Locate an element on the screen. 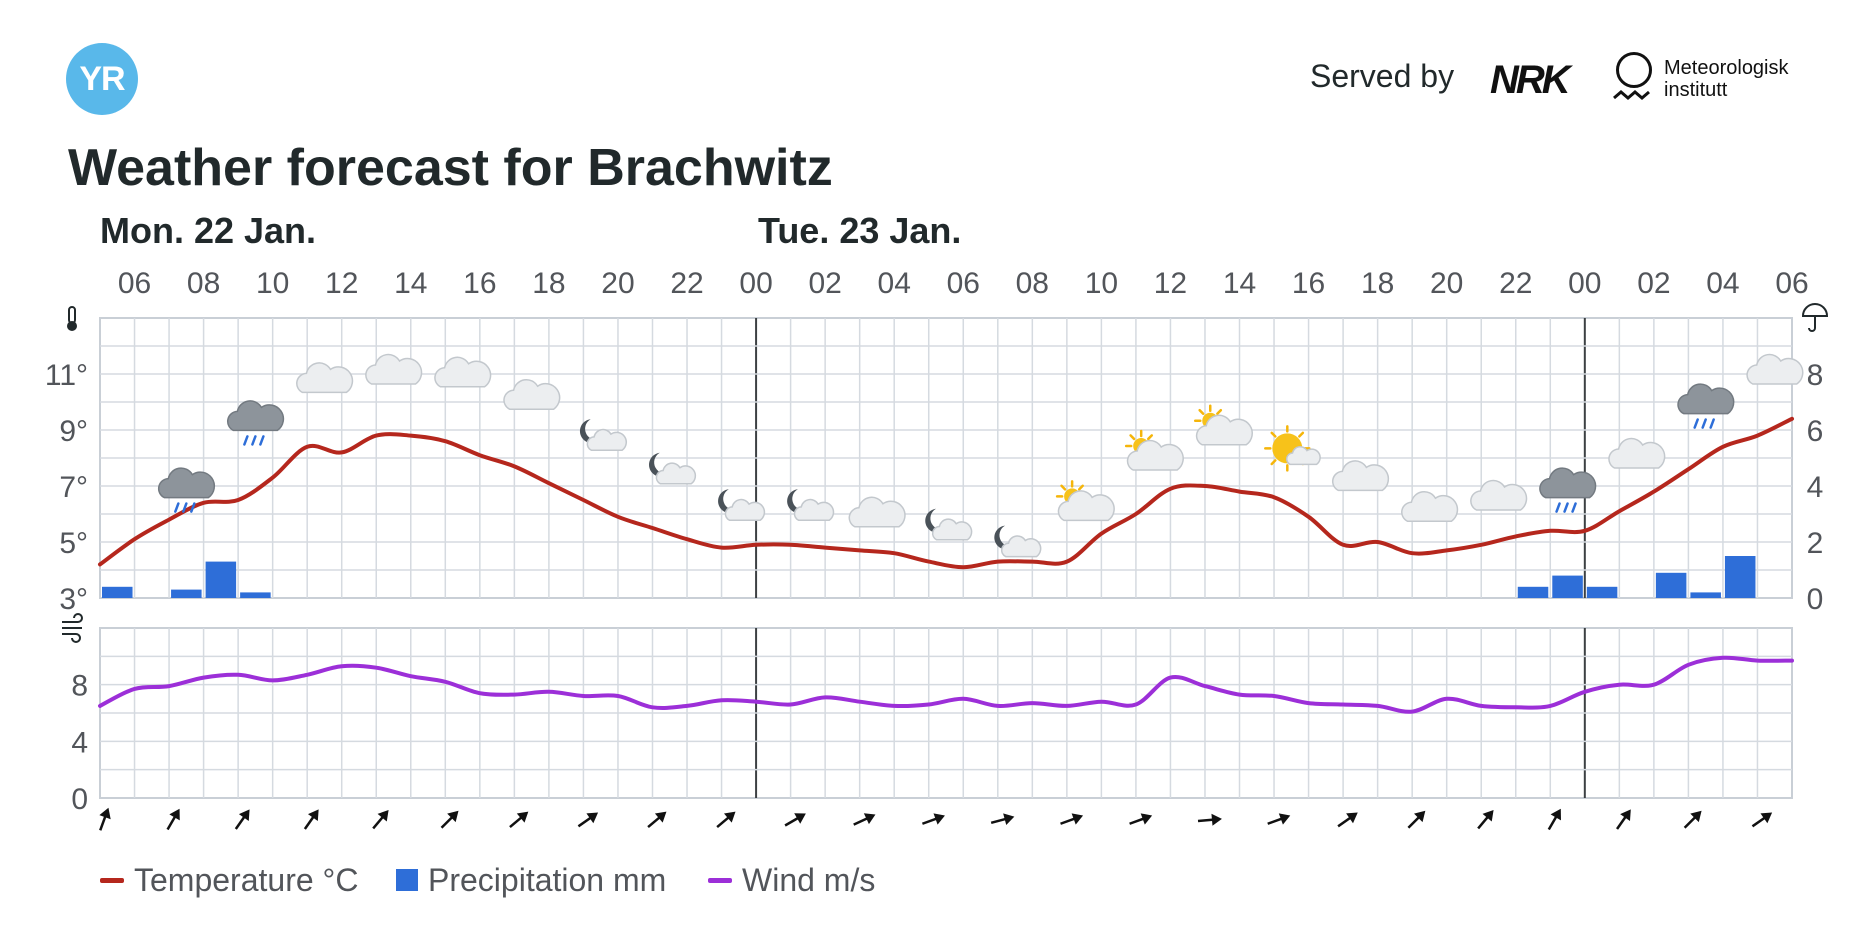  precipitation-y-tick: 2 is located at coordinates (1815, 543).